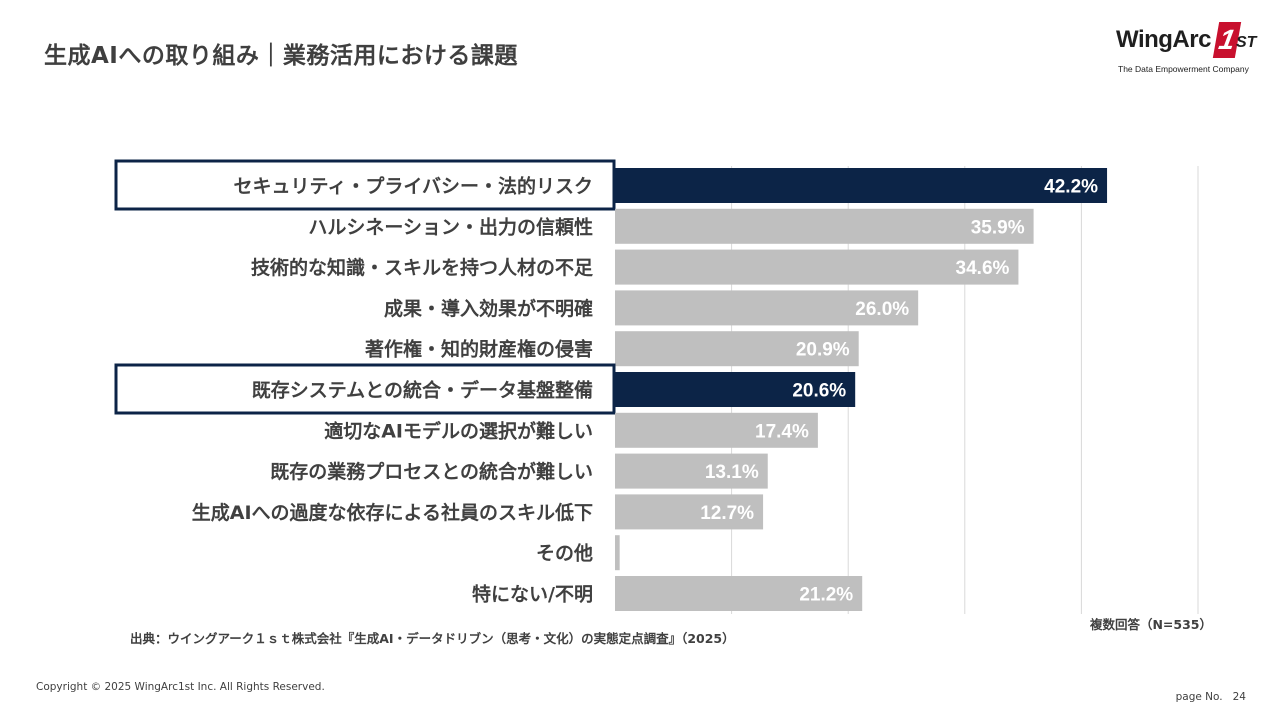 Image resolution: width=1280 pixels, height=720 pixels. Describe the element at coordinates (823, 350) in the screenshot. I see `data-label: 20.9%` at that location.